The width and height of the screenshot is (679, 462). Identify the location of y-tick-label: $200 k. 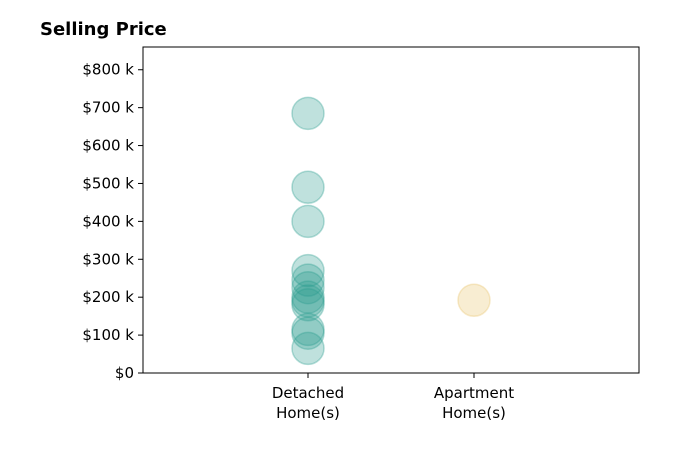
(108, 297).